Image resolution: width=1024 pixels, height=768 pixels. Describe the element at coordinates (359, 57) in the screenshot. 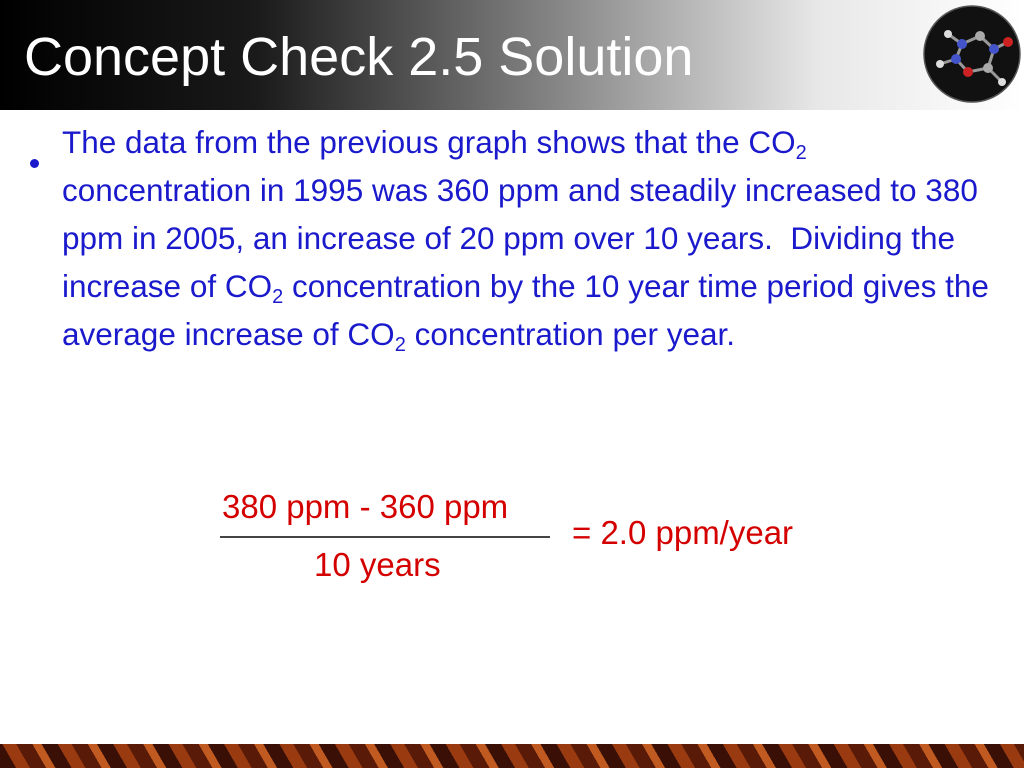

I see `slide-title: Concept Check 2.5 Solution` at that location.